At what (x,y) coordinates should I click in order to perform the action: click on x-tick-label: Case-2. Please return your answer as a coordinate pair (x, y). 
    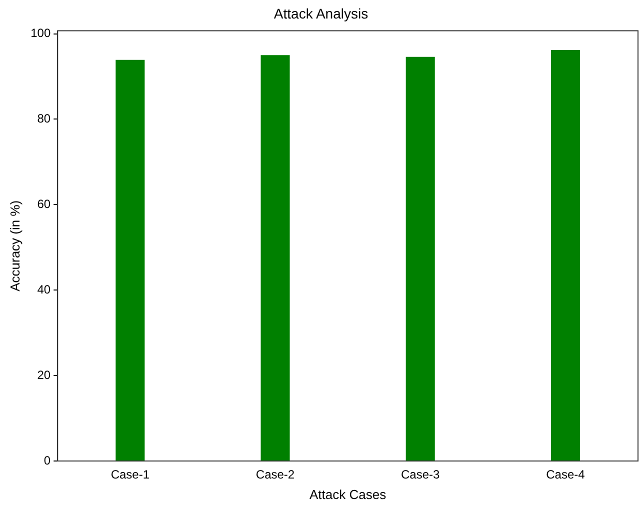
    Looking at the image, I should click on (275, 475).